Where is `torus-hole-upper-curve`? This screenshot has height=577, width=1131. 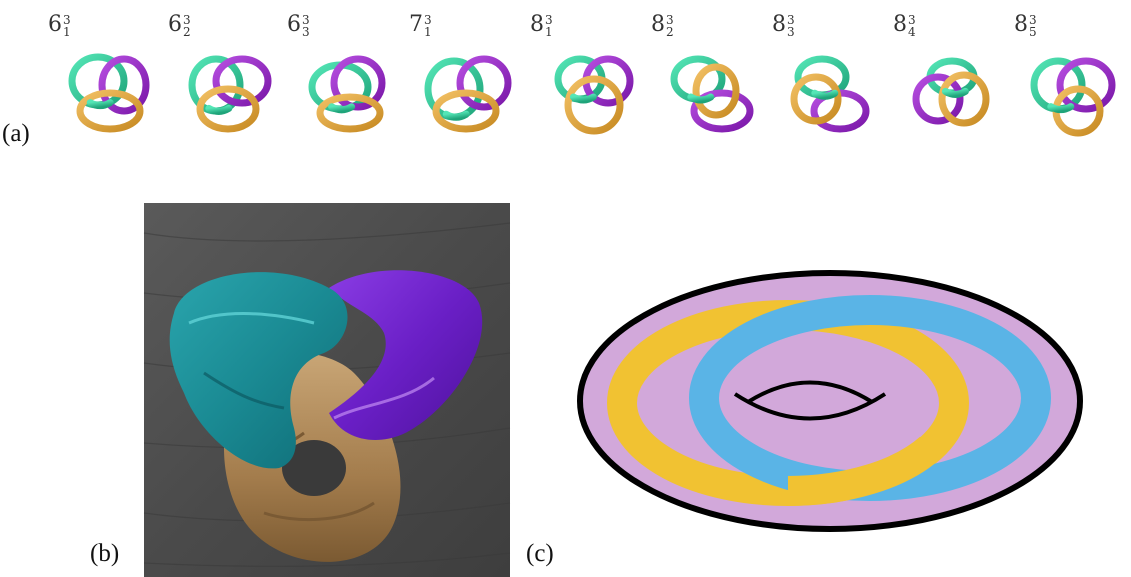
torus-hole-upper-curve is located at coordinates (810, 392).